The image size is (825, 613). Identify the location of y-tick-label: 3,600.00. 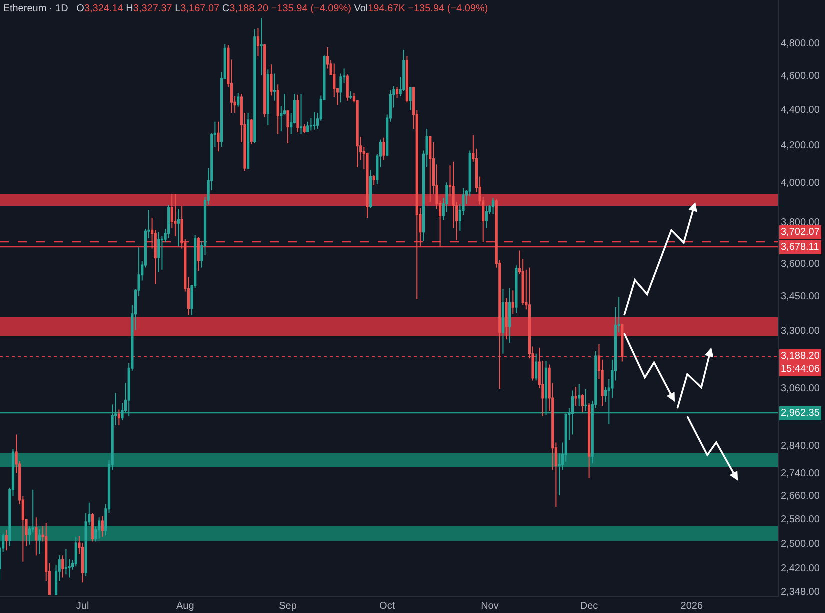
(800, 264).